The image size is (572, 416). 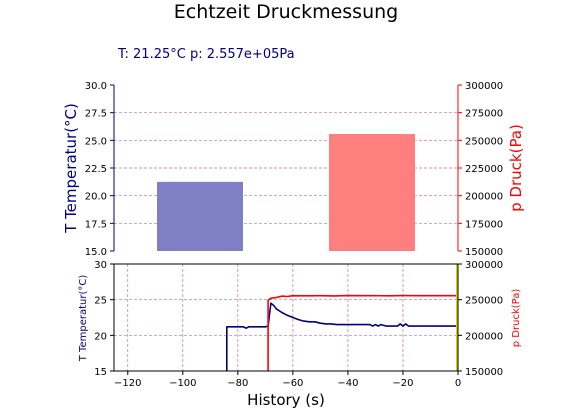 What do you see at coordinates (96, 197) in the screenshot?
I see `top-left-tick-label: 20.0` at bounding box center [96, 197].